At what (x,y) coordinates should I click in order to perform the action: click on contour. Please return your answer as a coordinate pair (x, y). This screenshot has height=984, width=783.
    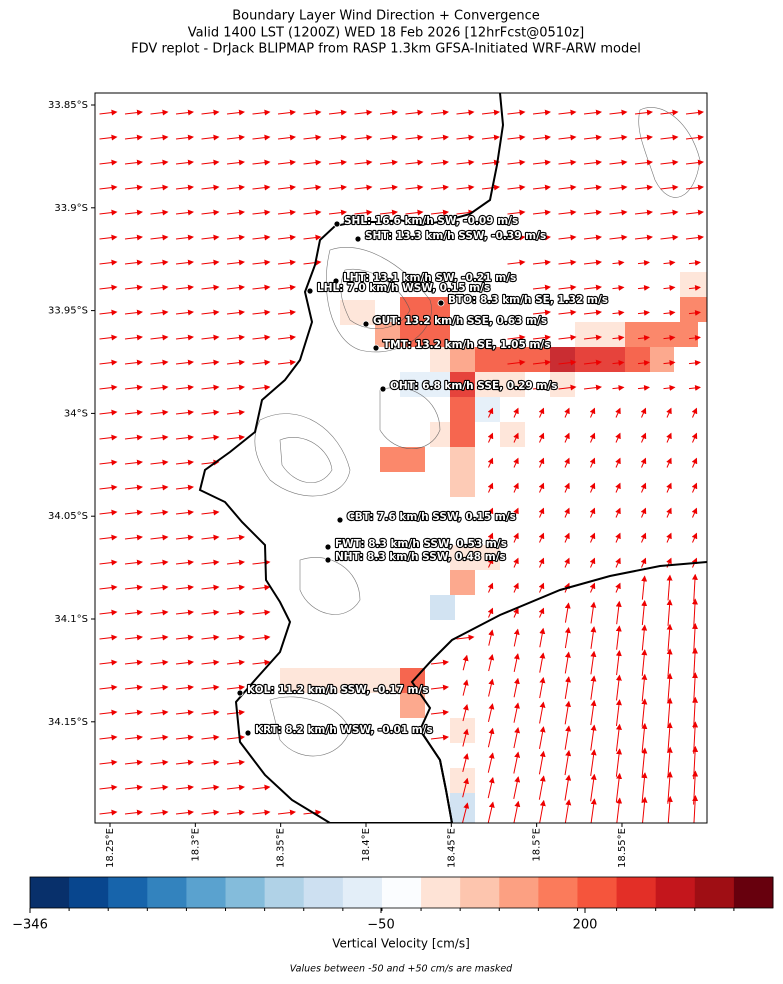
    Looking at the image, I should click on (410, 418).